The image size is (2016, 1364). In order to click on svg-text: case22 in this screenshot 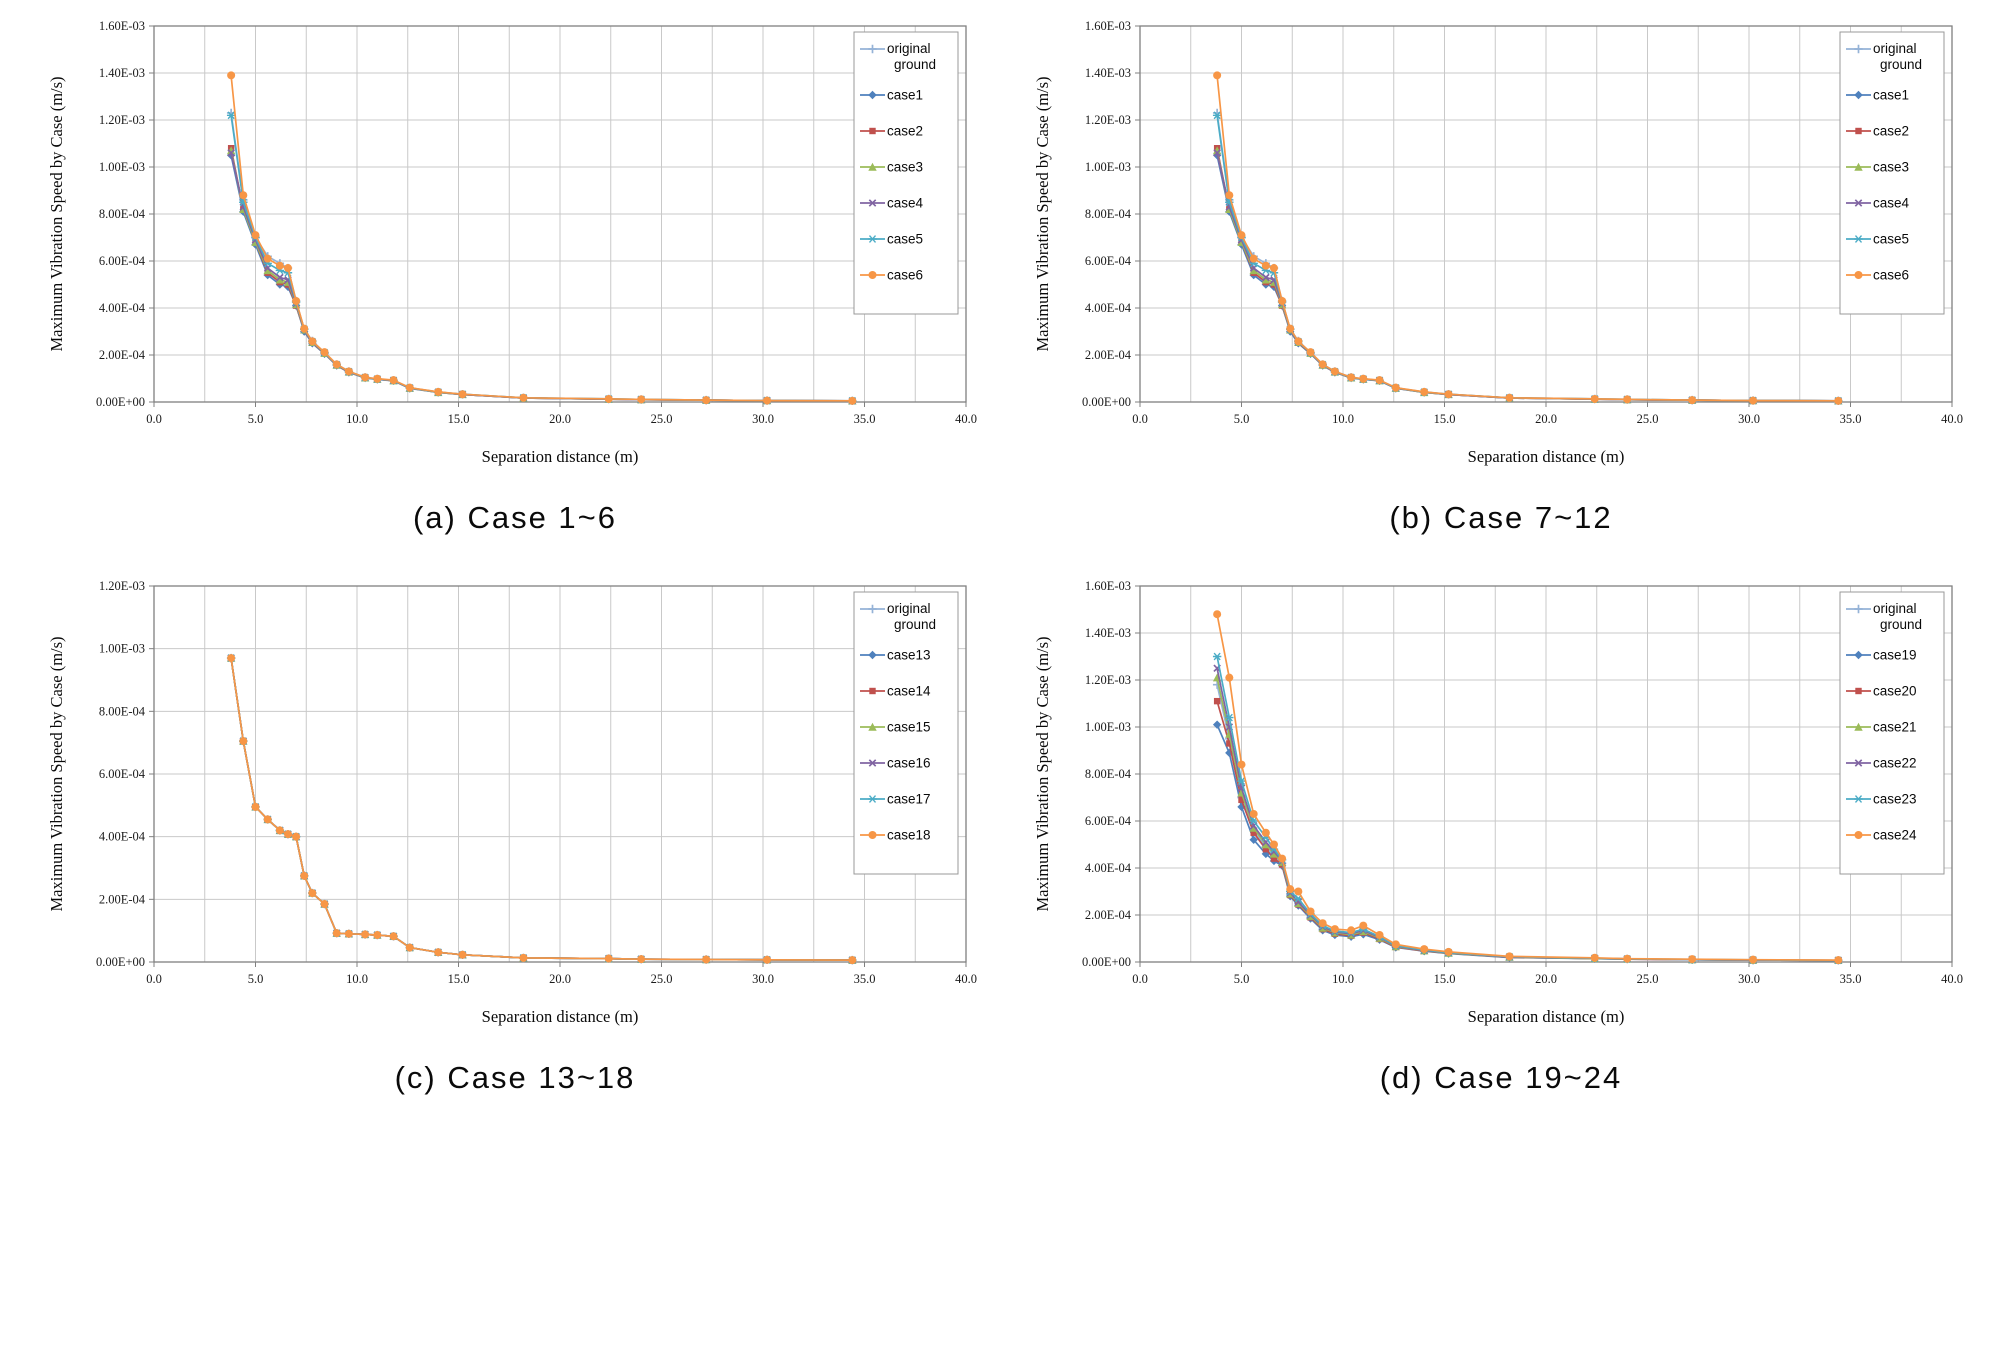, I will do `click(1895, 763)`.